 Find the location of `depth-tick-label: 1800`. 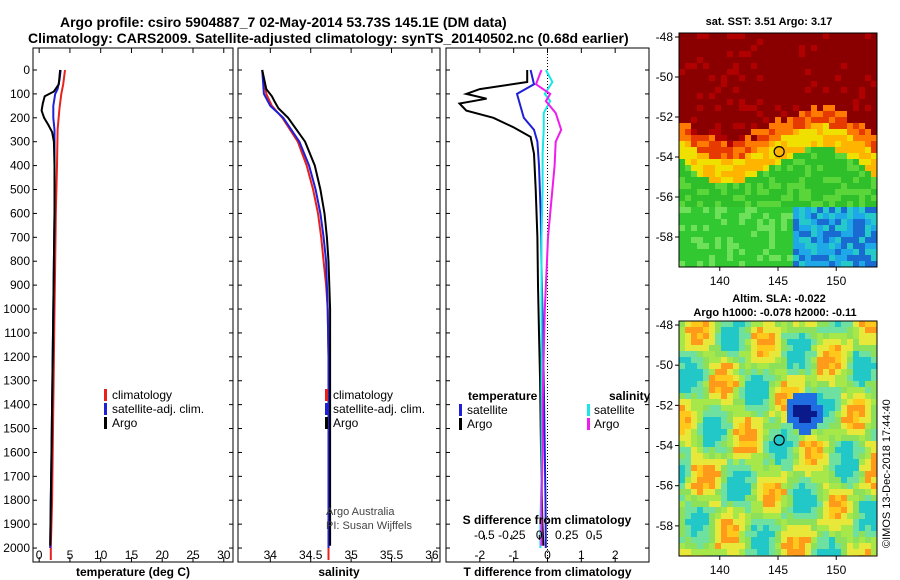

depth-tick-label: 1800 is located at coordinates (16, 500).